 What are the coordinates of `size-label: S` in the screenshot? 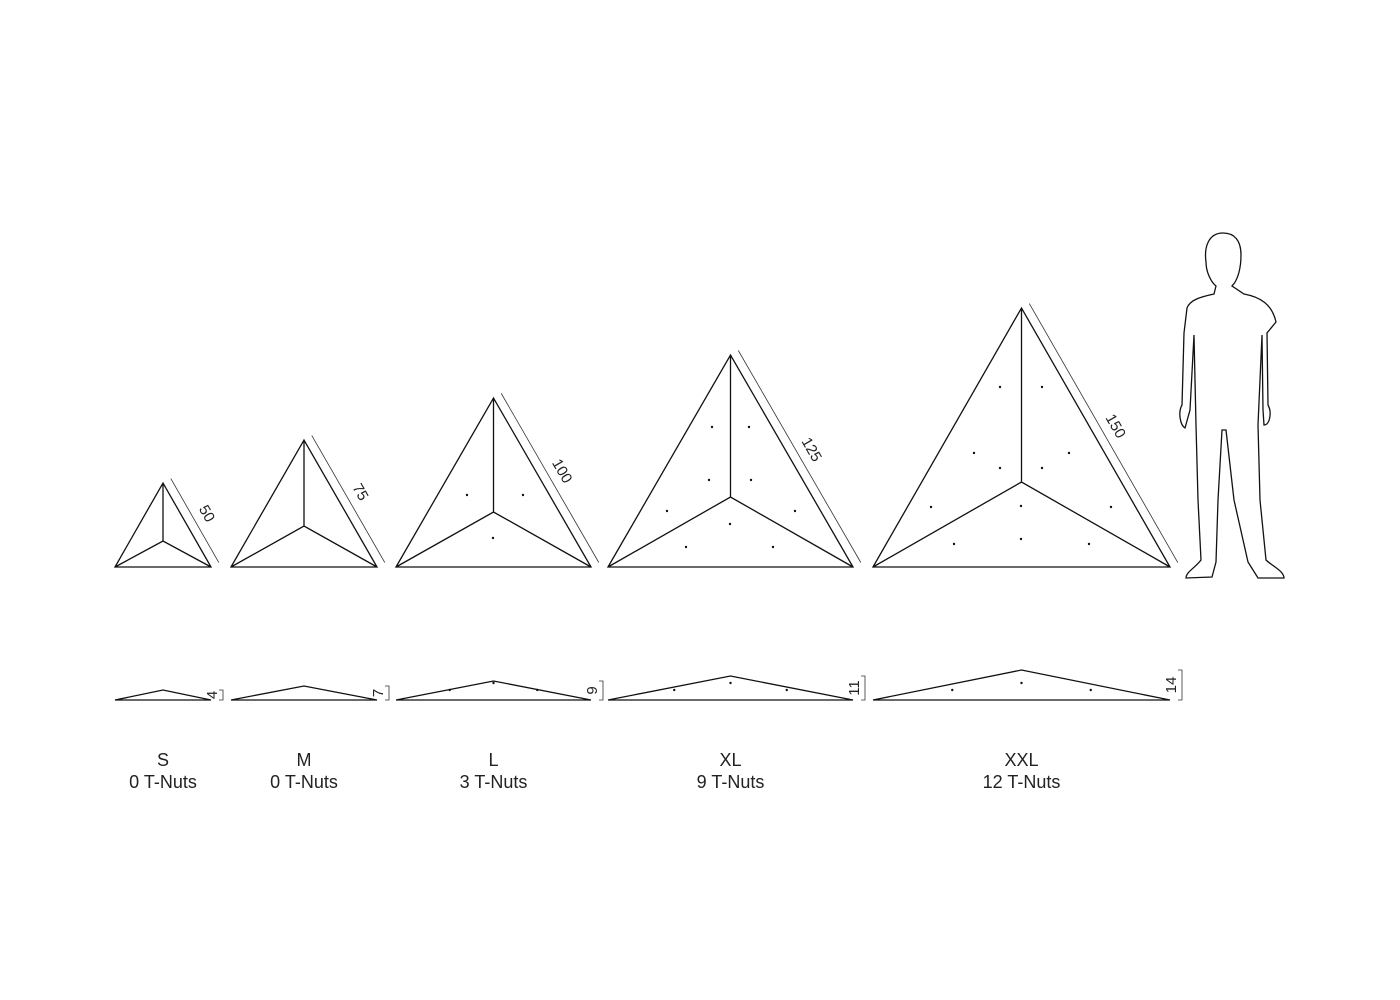 It's located at (163, 760).